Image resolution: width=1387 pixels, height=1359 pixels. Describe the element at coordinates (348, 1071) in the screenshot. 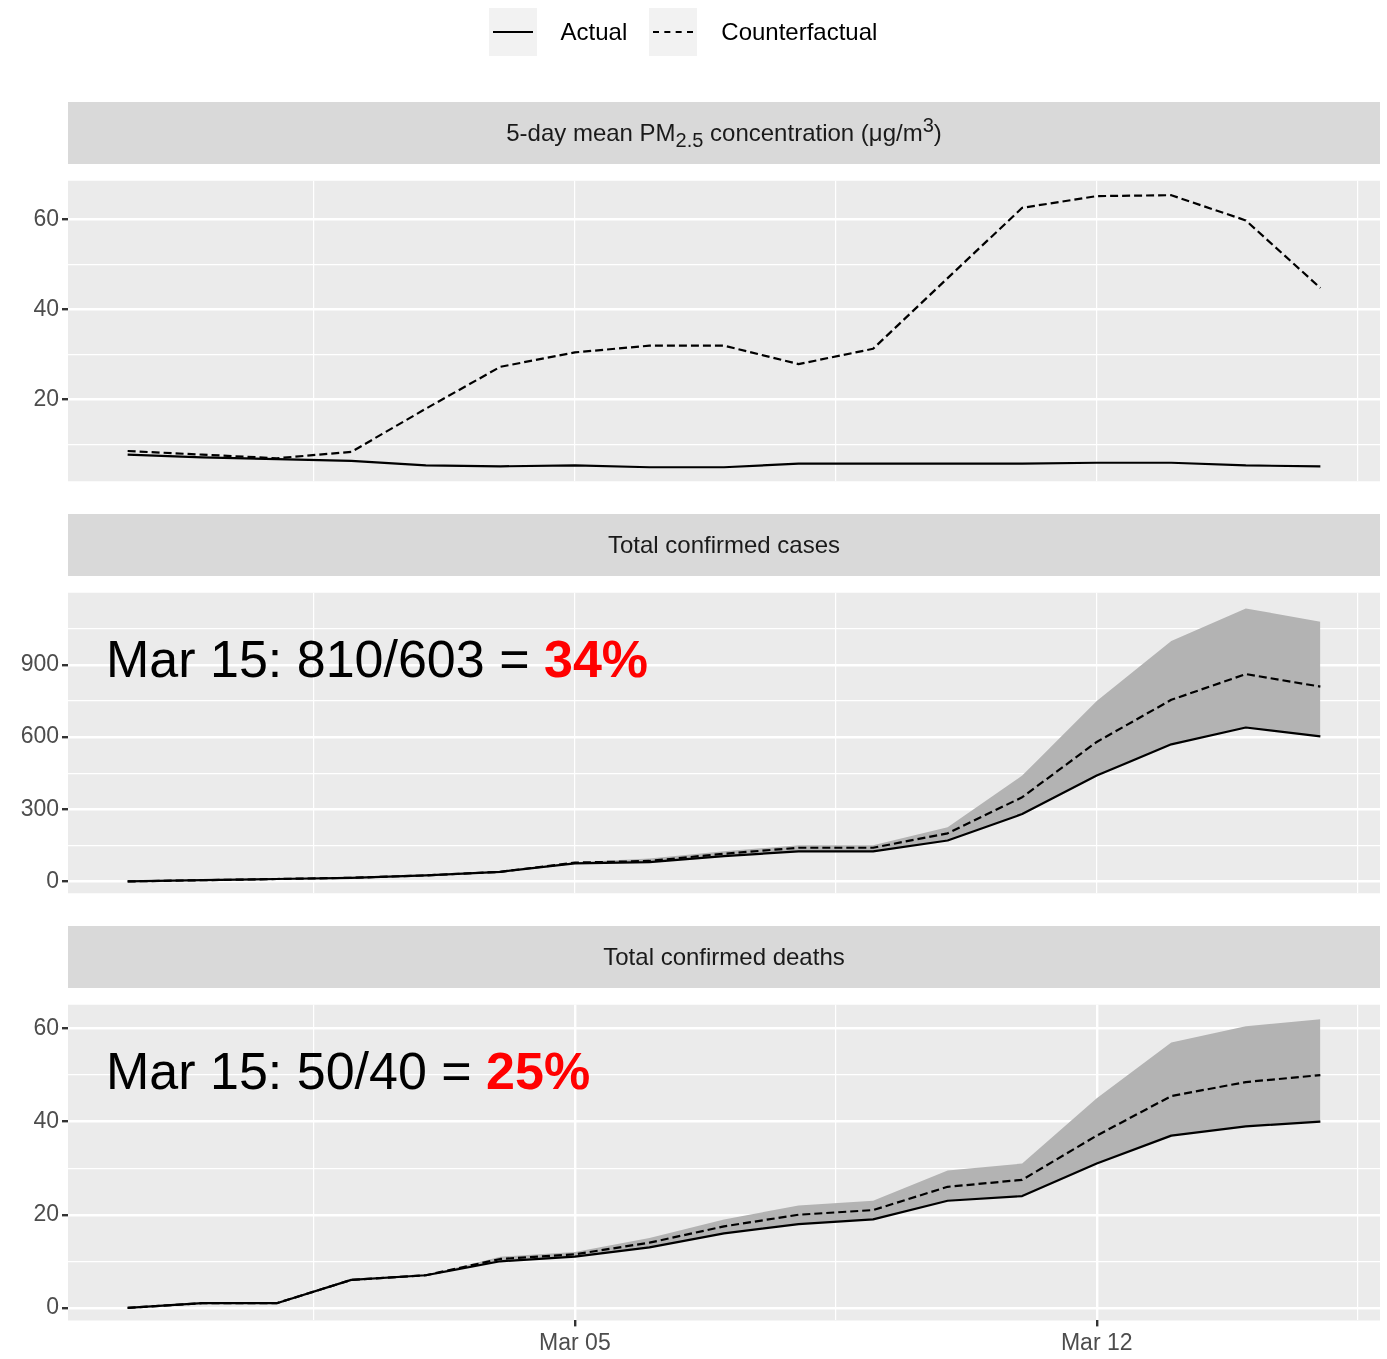

I see `annotation: Mar 15: 50/40 = 25%` at that location.